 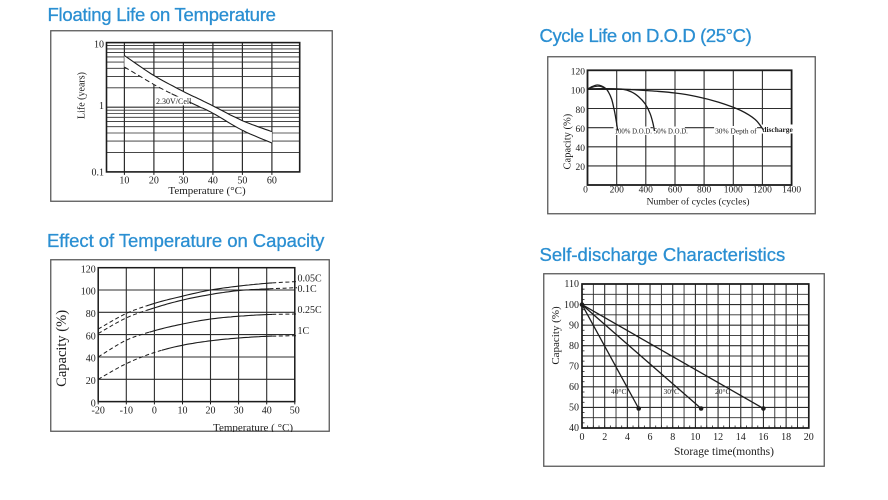 I want to click on svg-text: 16, so click(x=763, y=437).